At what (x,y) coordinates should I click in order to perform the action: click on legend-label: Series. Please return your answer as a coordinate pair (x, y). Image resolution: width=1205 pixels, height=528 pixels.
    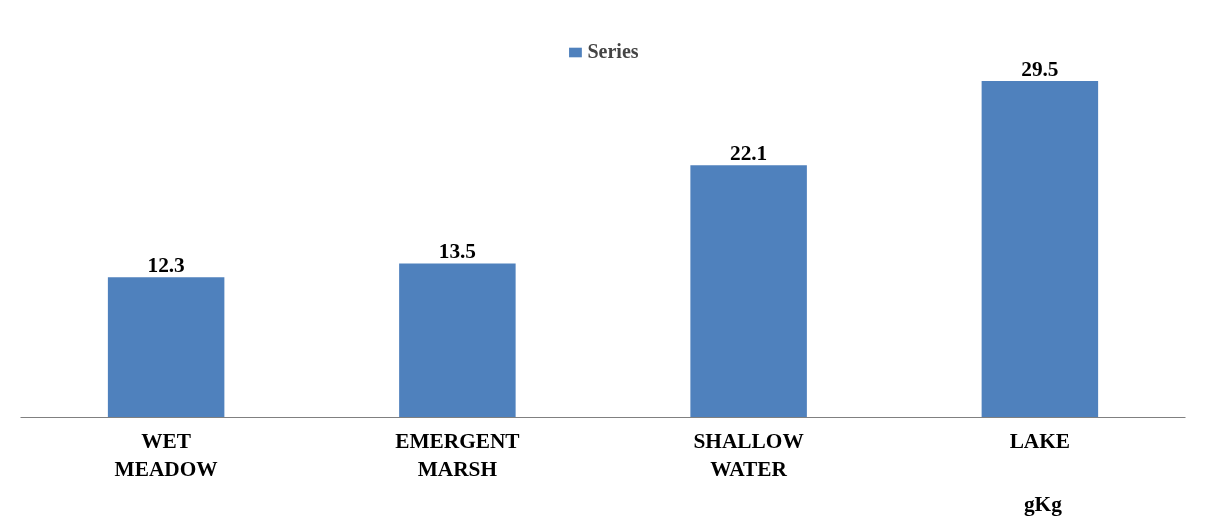
    Looking at the image, I should click on (613, 51).